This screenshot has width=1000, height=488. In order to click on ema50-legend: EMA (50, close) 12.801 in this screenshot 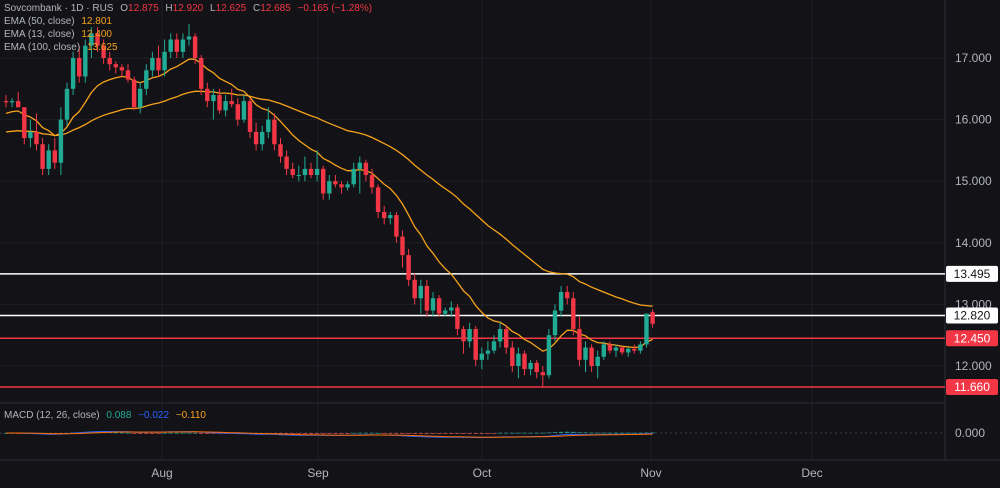, I will do `click(58, 21)`.